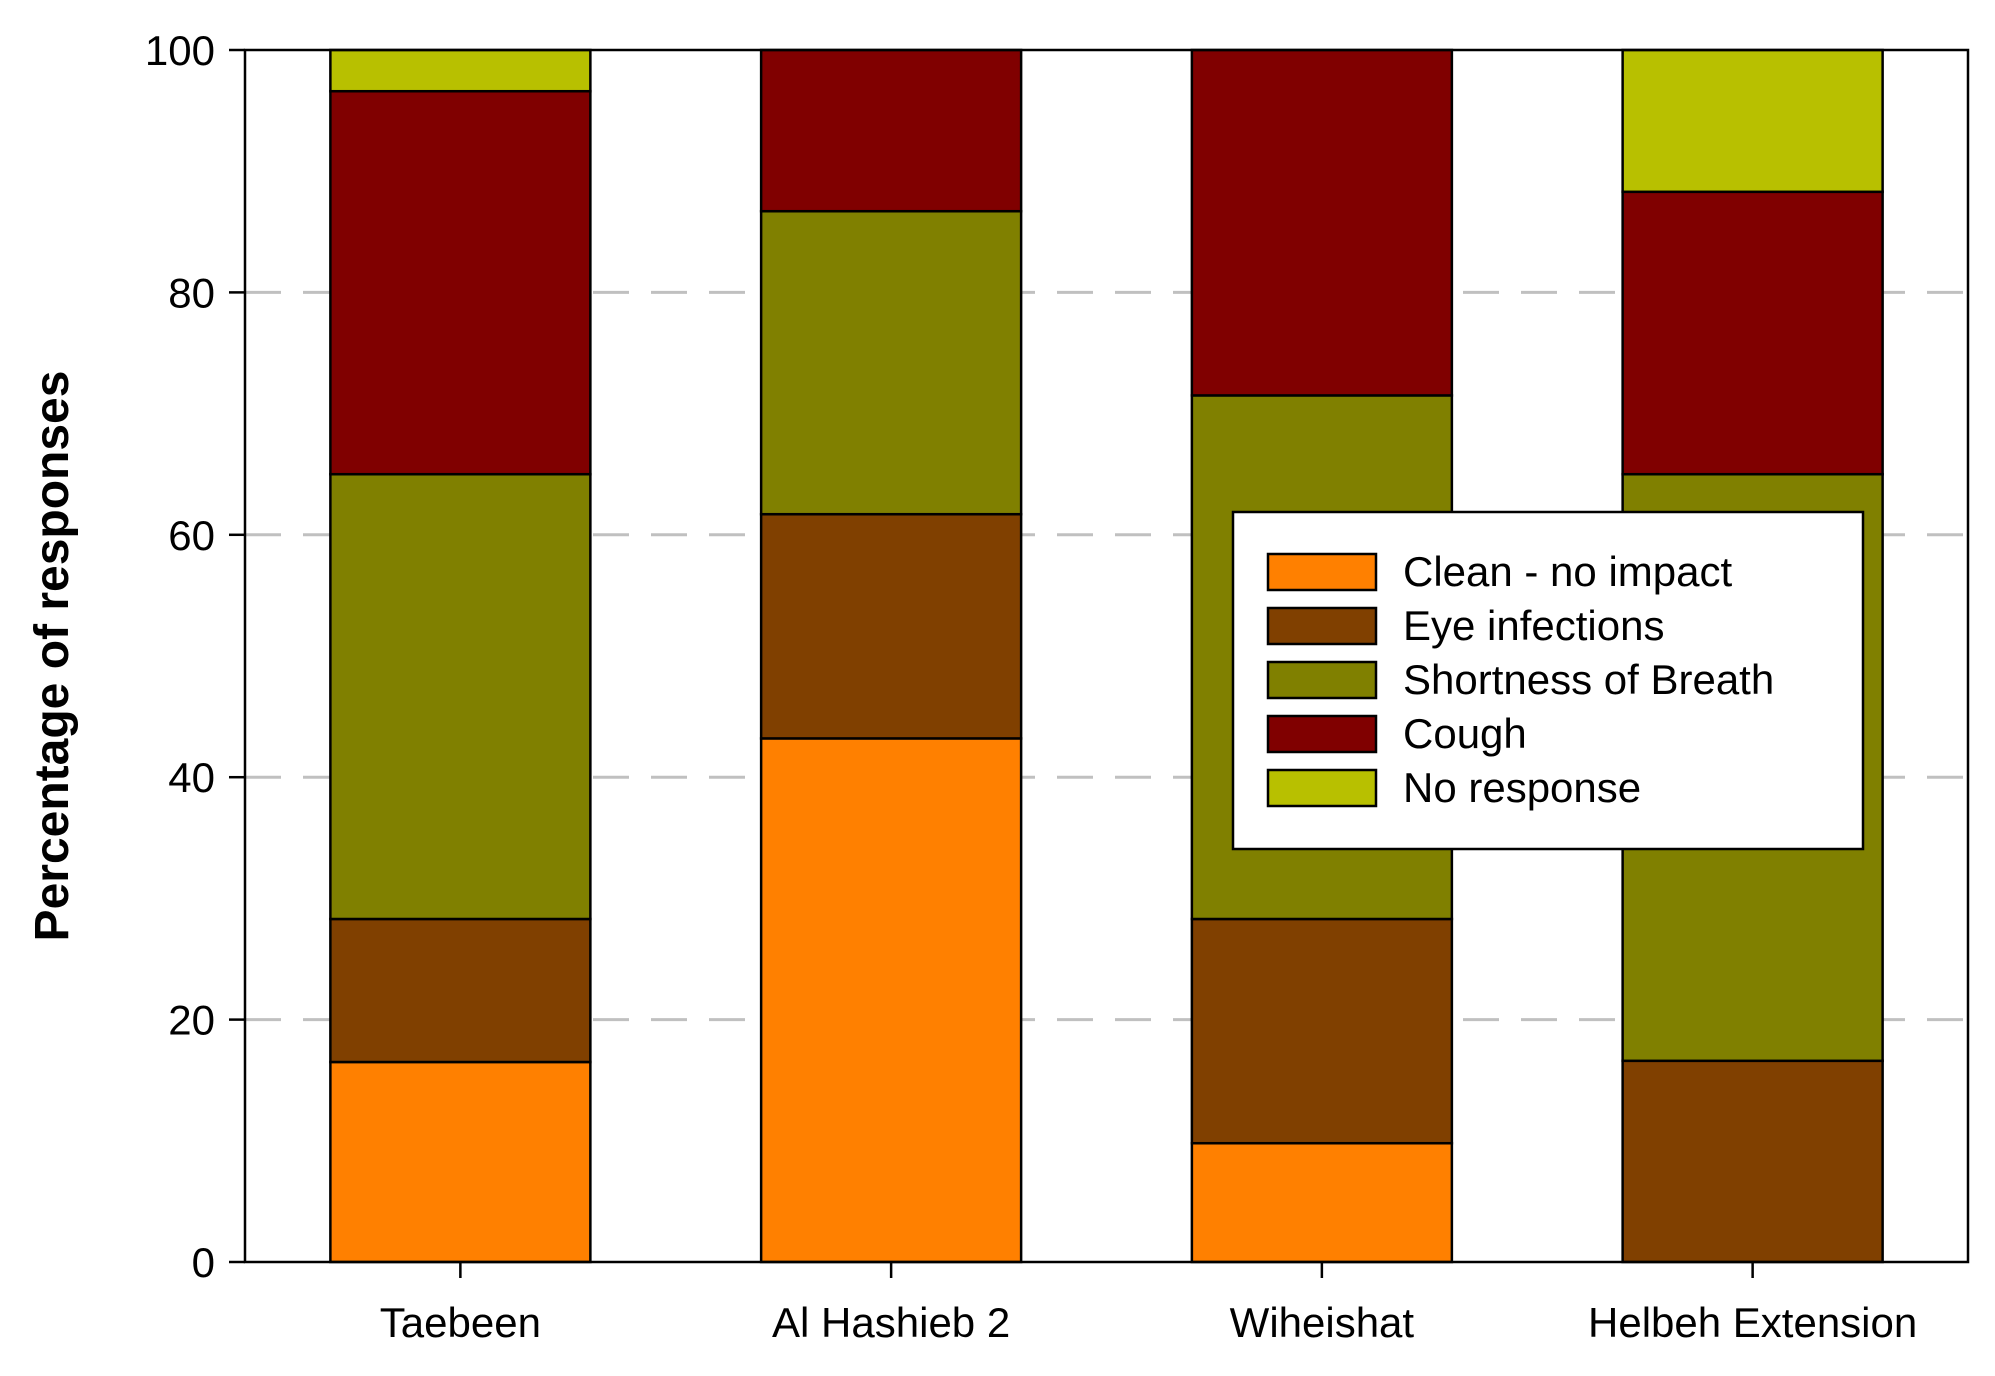  I want to click on x-tick-label: Al Hashieb 2, so click(891, 1322).